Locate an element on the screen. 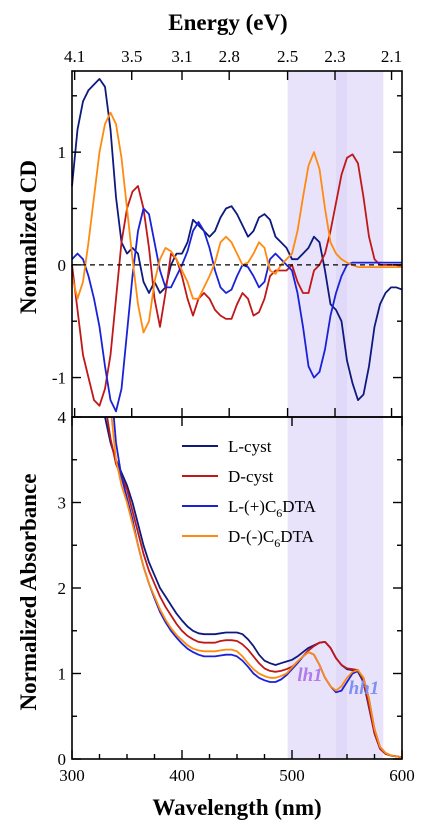 This screenshot has height=824, width=421. legend: L-cyst D-cyst L-(+)C6DTA D-(-)C6DTA is located at coordinates (249, 493).